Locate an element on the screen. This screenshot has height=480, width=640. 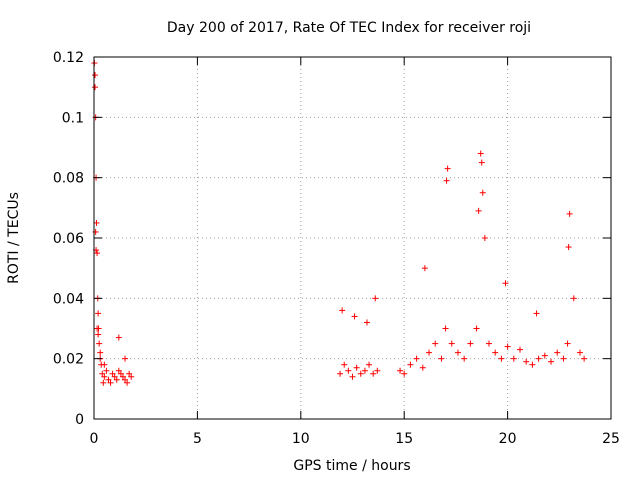
x-tick-label: 5 is located at coordinates (197, 439).